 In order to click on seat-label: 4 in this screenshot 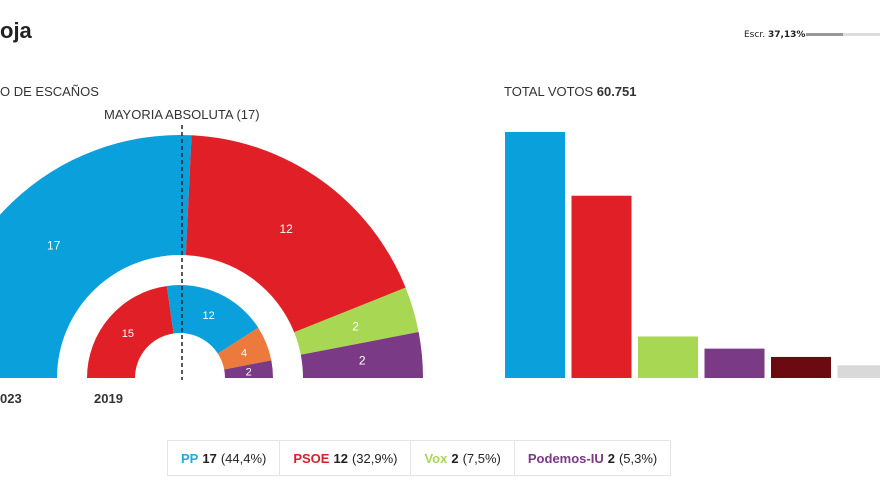, I will do `click(244, 353)`.